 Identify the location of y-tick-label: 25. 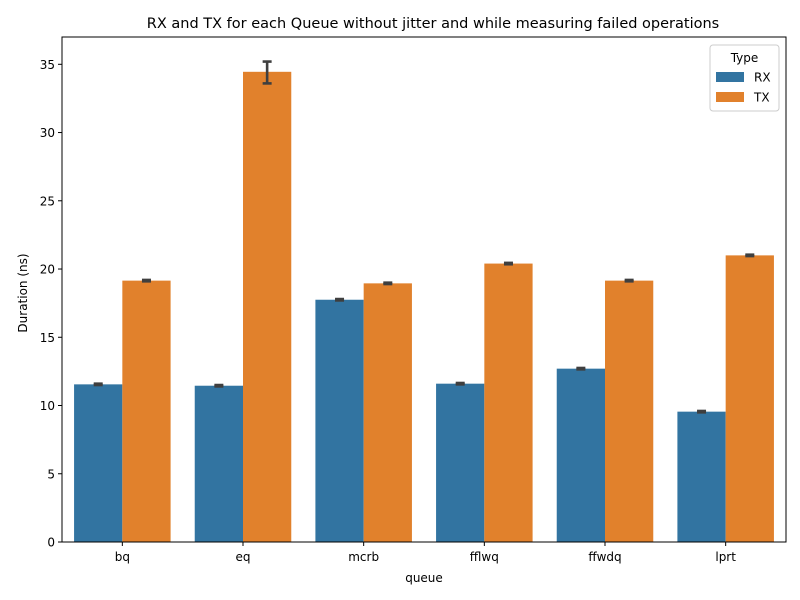
(47, 201).